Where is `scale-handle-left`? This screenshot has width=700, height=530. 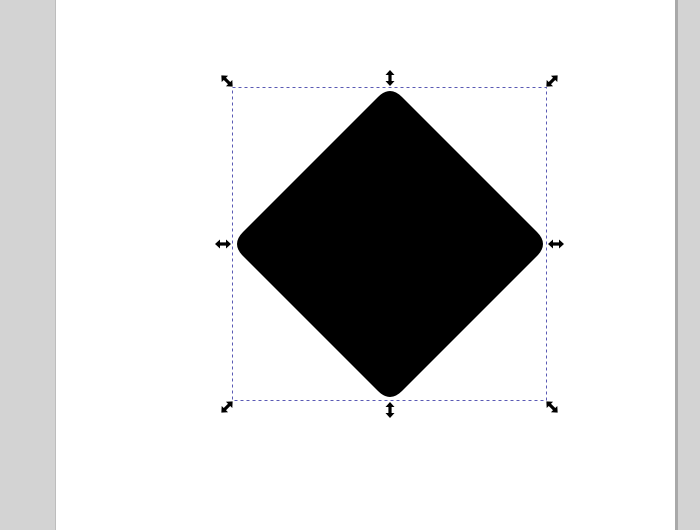
scale-handle-left is located at coordinates (223, 244).